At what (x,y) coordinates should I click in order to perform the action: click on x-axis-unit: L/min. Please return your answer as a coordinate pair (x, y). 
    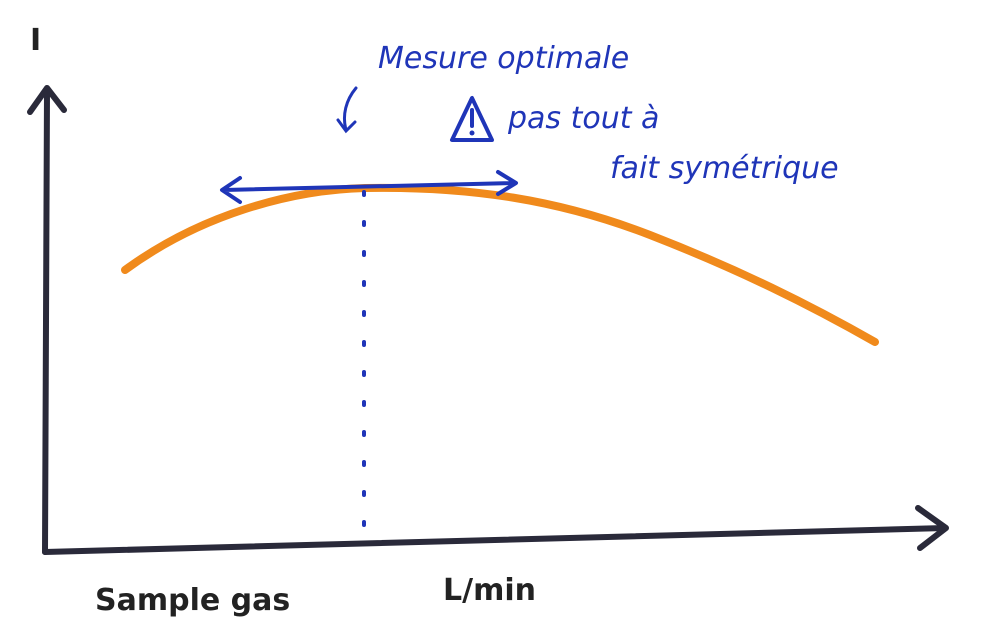
    Looking at the image, I should click on (489, 590).